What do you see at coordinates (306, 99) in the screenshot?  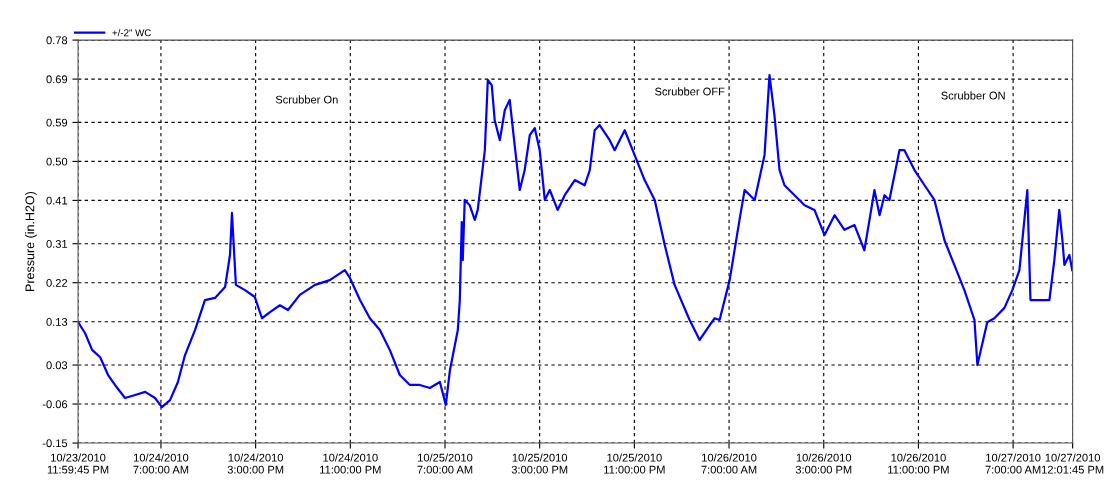 I see `annotation: Scrubber On` at bounding box center [306, 99].